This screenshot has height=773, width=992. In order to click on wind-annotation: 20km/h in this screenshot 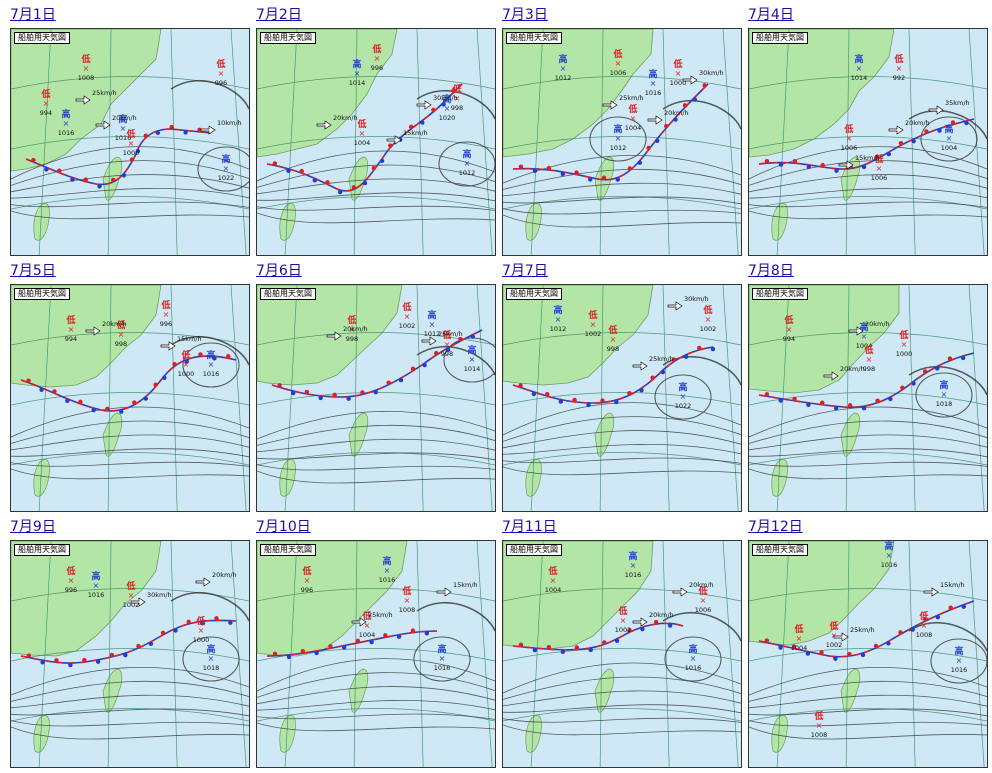, I will do `click(668, 117)`.